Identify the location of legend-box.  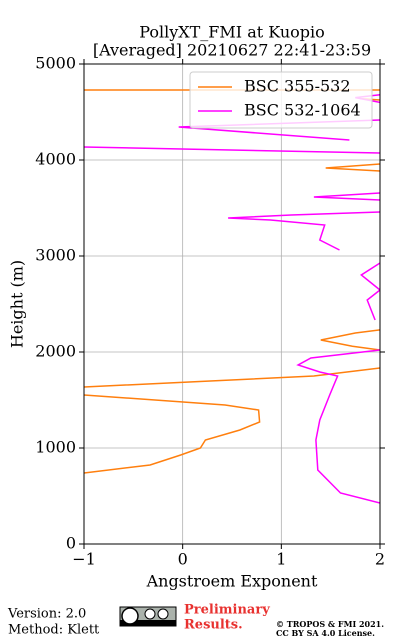
(281, 100).